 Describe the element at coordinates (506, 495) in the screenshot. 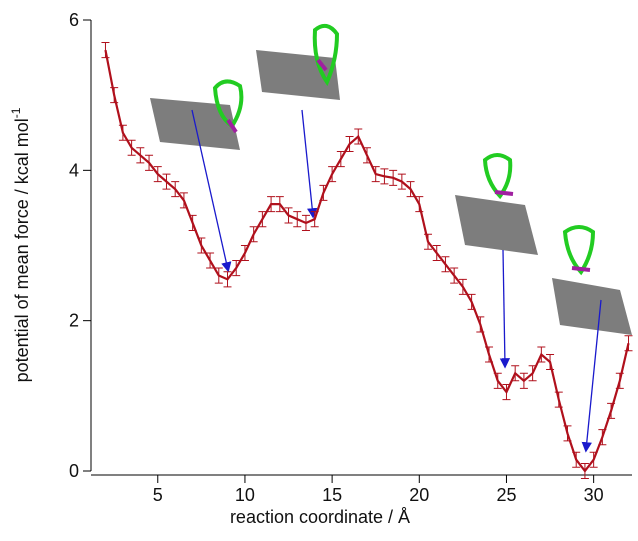

I see `x-tick-label: 25` at that location.